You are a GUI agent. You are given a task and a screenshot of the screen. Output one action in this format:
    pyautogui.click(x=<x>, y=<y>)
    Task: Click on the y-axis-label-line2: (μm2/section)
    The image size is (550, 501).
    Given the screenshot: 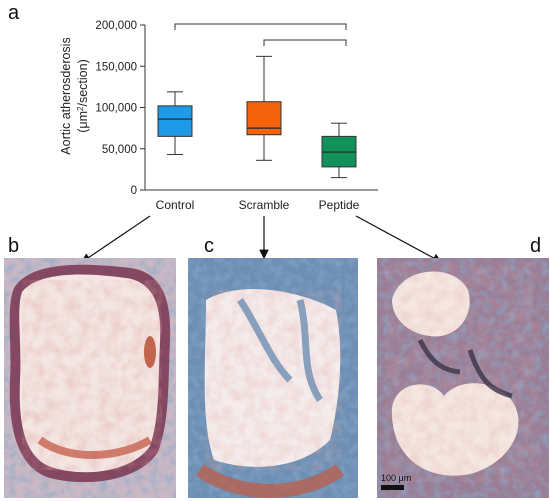 What is the action you would take?
    pyautogui.click(x=83, y=95)
    